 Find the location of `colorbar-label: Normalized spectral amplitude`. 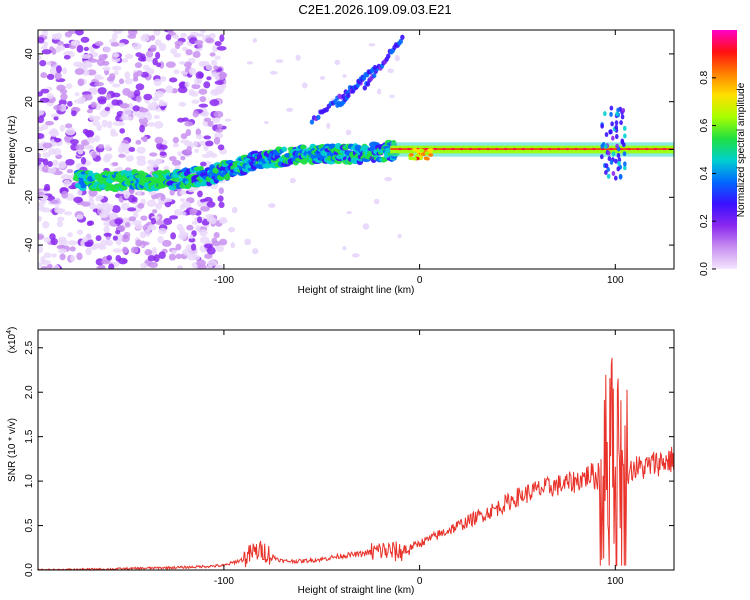

colorbar-label: Normalized spectral amplitude is located at coordinates (741, 149).